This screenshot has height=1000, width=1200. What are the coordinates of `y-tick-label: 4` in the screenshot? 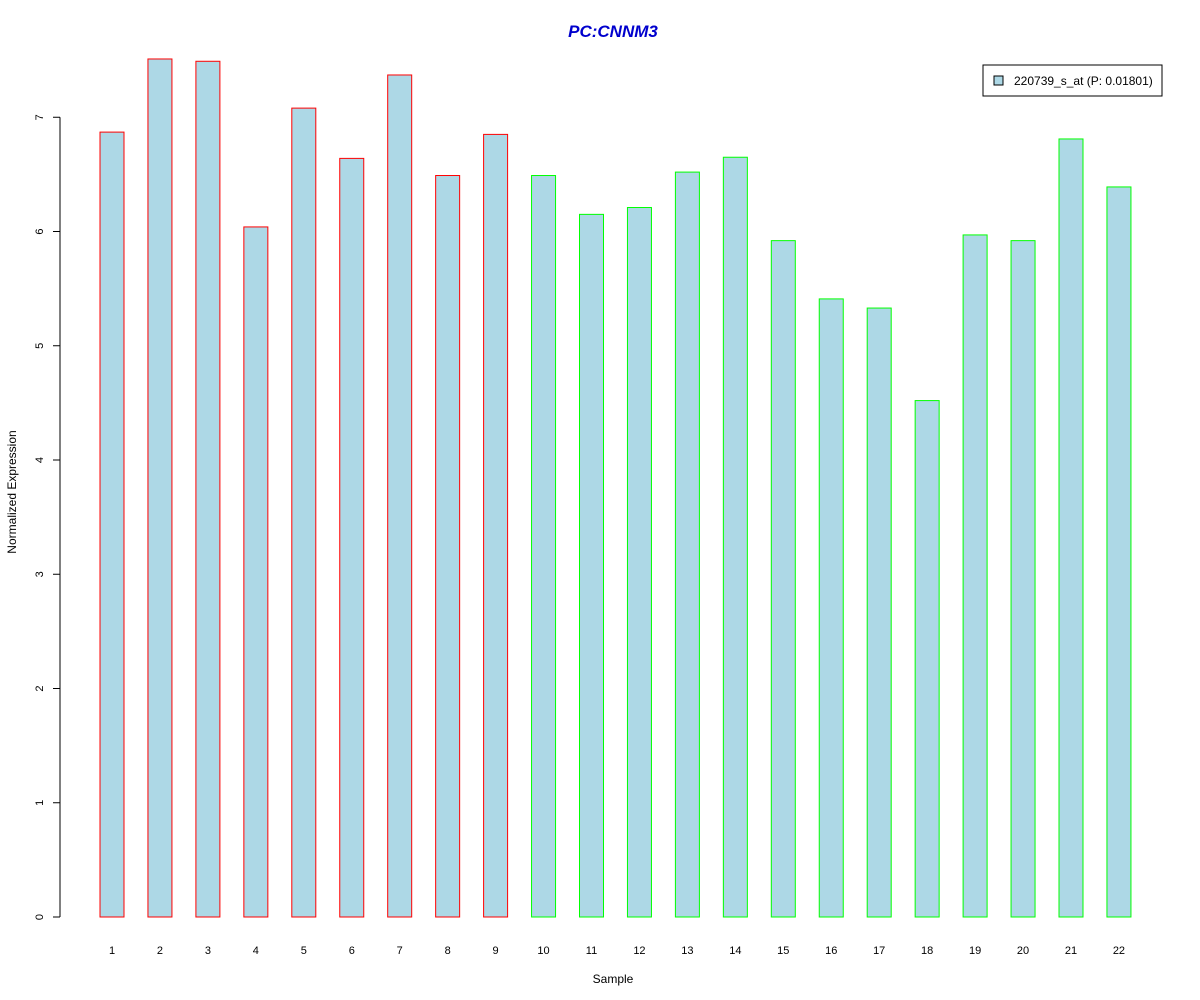 It's located at (40, 460).